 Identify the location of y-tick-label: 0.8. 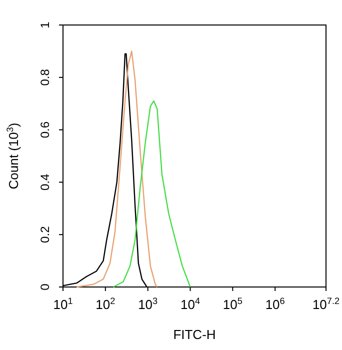
(45, 77).